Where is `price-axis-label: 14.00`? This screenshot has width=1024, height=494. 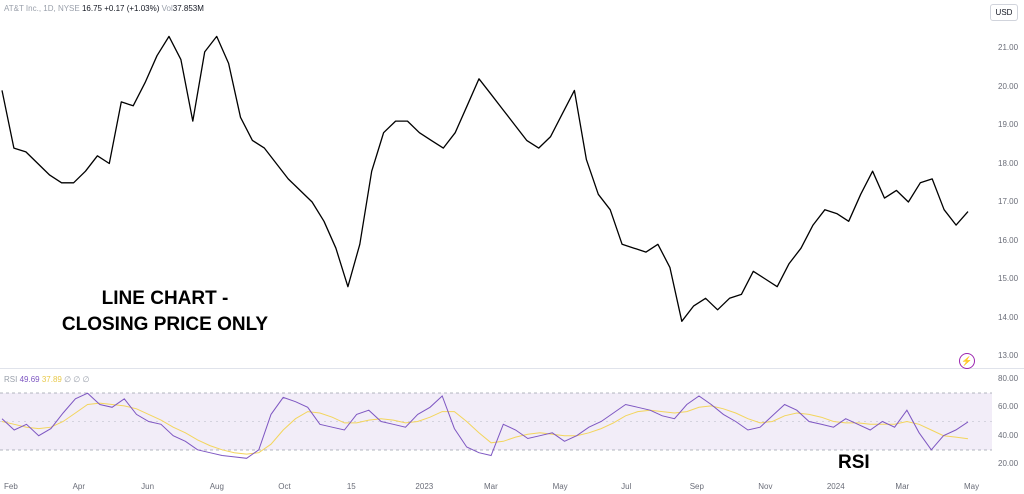
price-axis-label: 14.00 is located at coordinates (1008, 317).